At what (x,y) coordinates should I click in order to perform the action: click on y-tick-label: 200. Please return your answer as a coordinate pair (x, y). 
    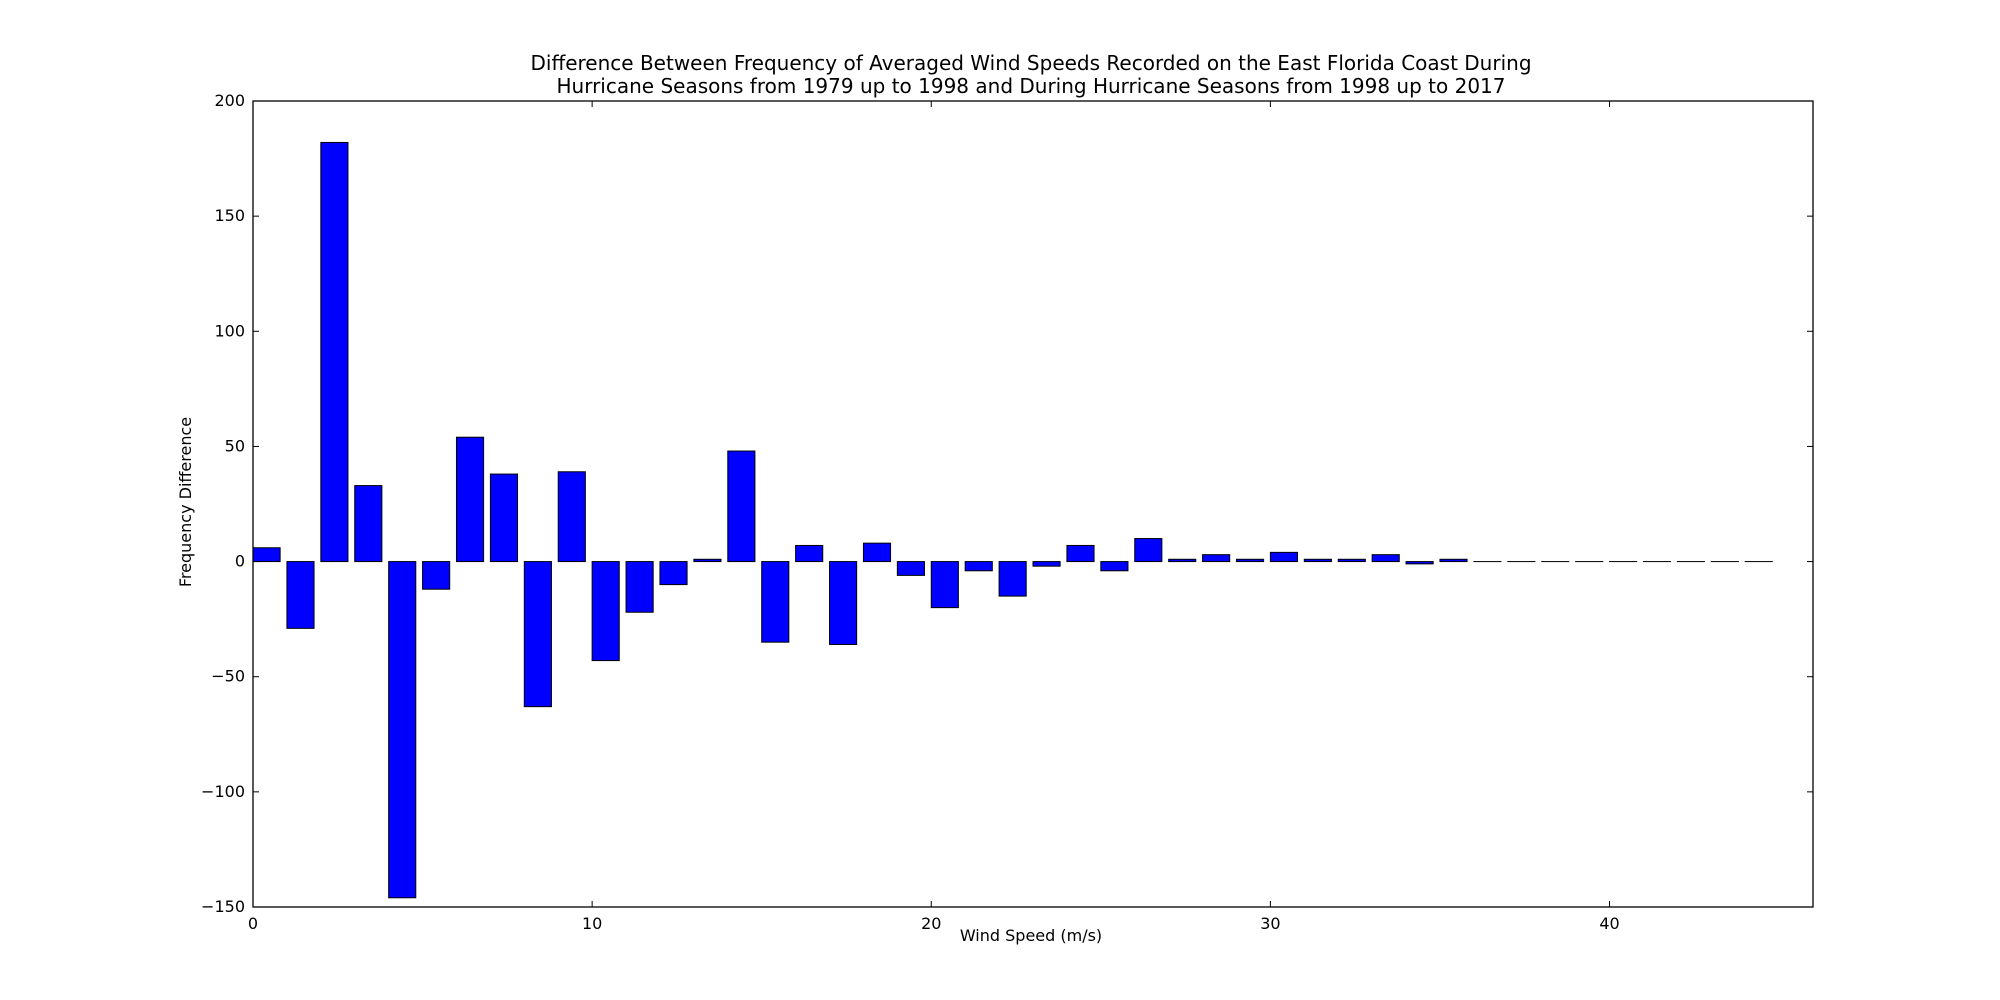
    Looking at the image, I should click on (229, 100).